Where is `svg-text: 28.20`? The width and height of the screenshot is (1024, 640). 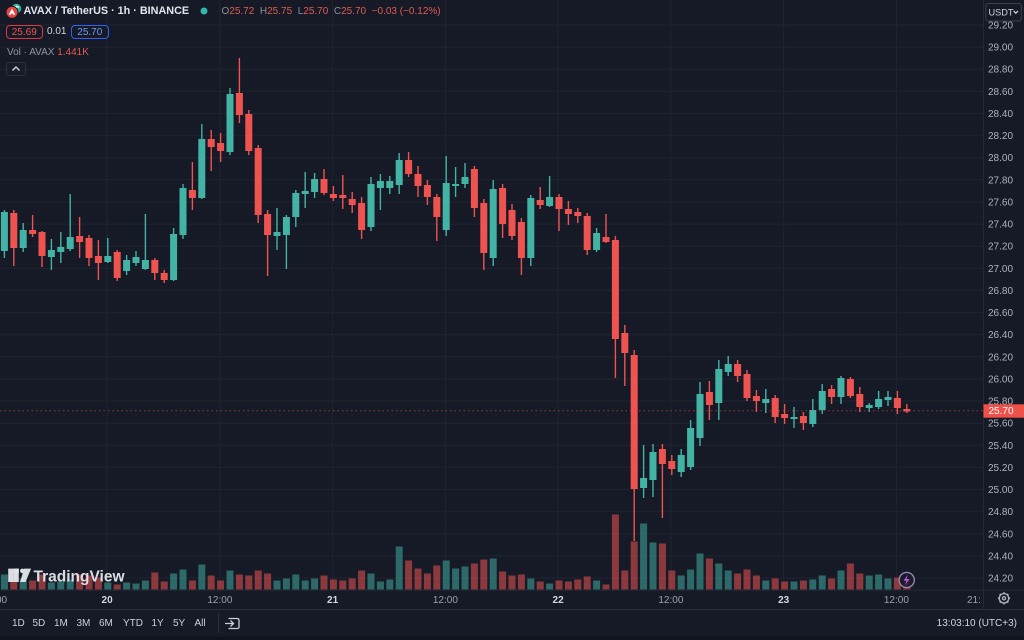 svg-text: 28.20 is located at coordinates (1000, 136).